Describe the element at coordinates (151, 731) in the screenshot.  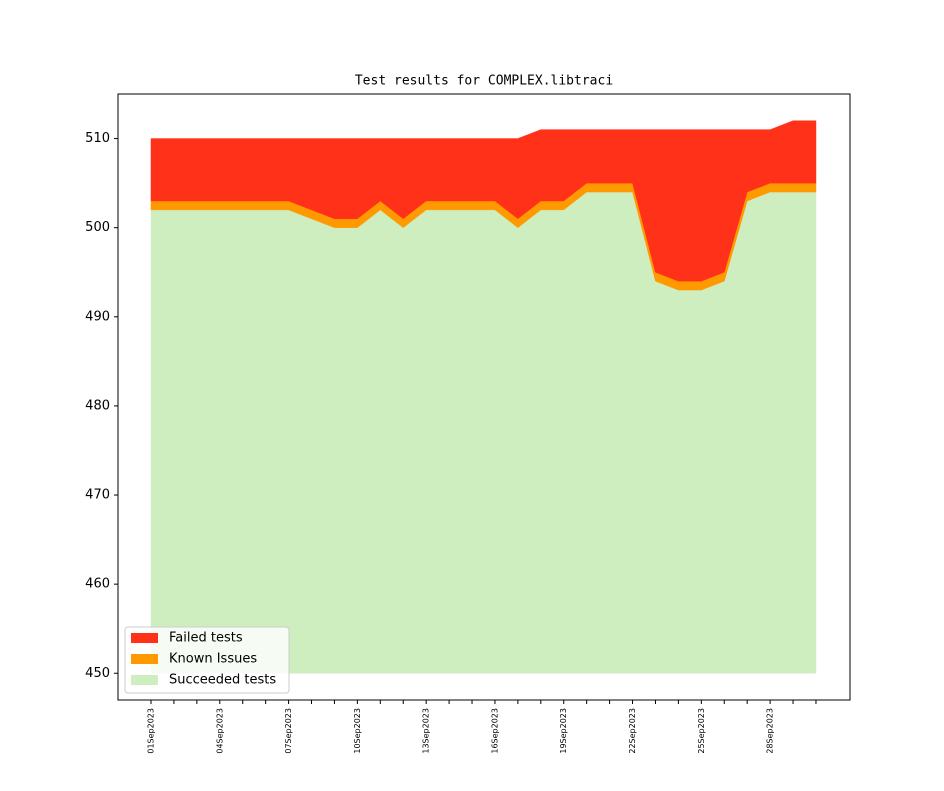
I see `x-tick-label: 01Sep2023` at that location.